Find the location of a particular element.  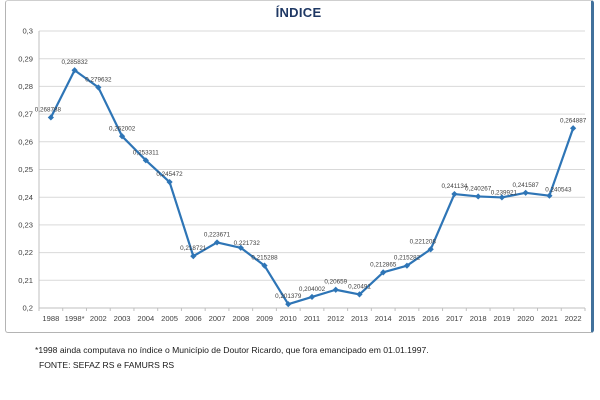

data-point-label: 0,279632 is located at coordinates (98, 79).